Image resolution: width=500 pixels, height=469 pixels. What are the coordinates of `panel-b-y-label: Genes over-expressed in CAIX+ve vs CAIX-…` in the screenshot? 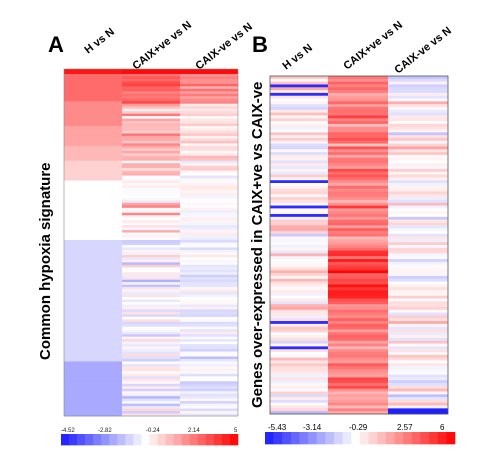 It's located at (257, 245).